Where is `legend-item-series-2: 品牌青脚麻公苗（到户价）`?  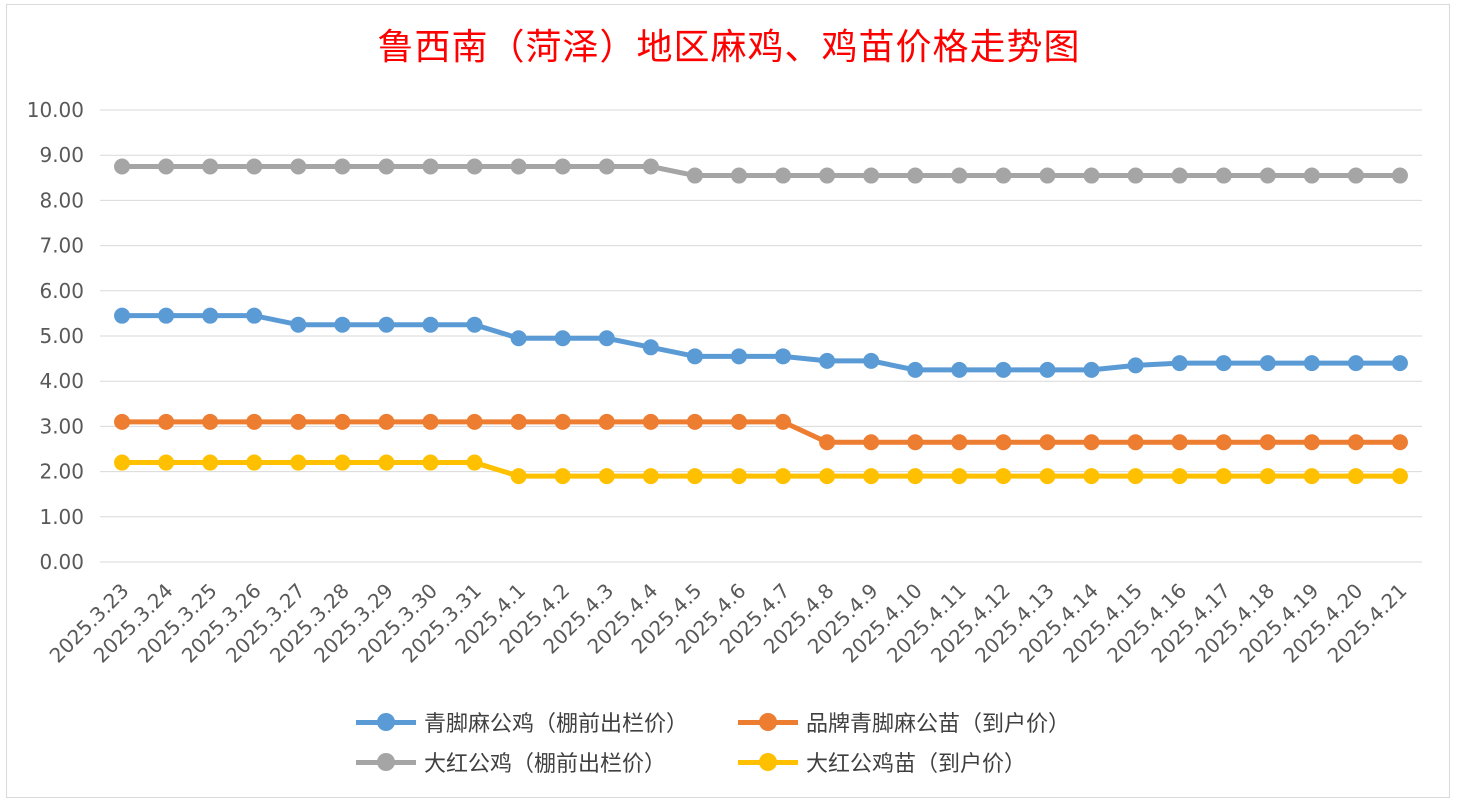
legend-item-series-2: 品牌青脚麻公苗（到户价） is located at coordinates (904, 722).